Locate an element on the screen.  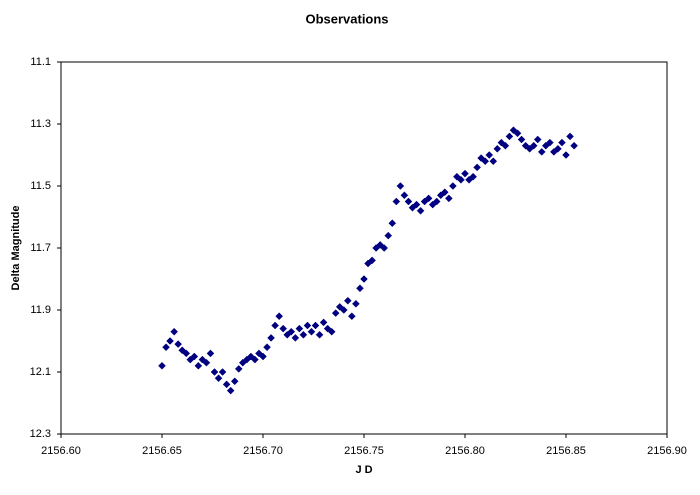
y-tick-label: 11.3 is located at coordinates (40, 124).